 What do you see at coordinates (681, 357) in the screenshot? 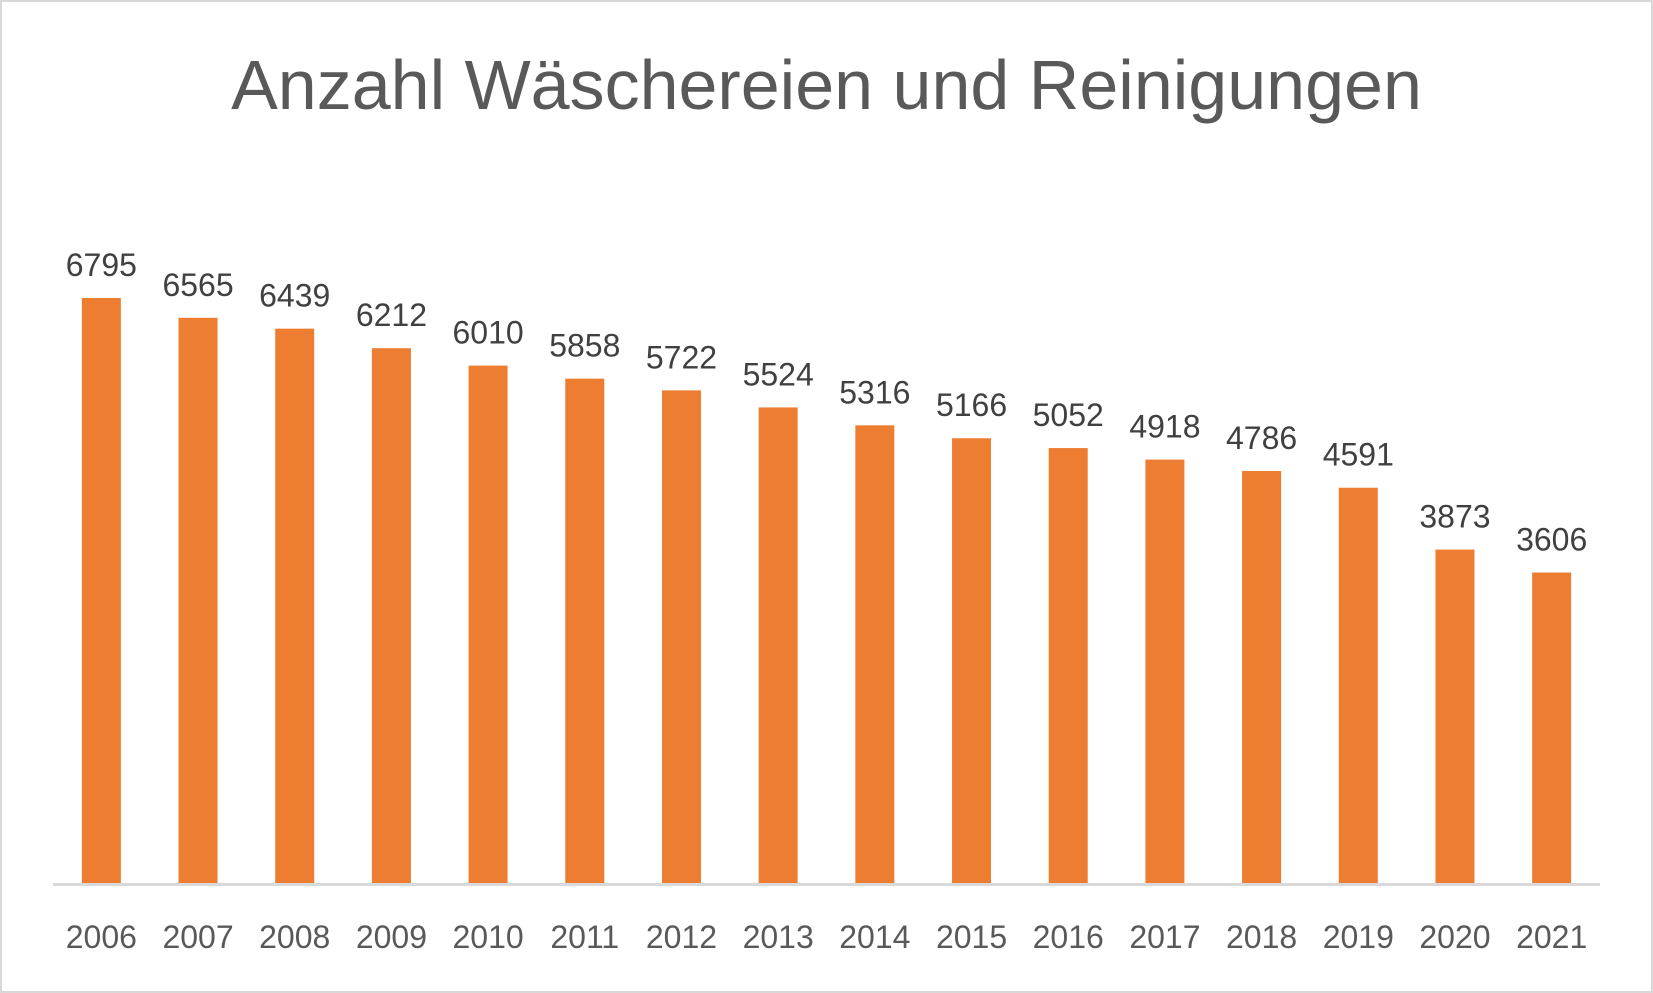
I see `data-label: 5722` at bounding box center [681, 357].